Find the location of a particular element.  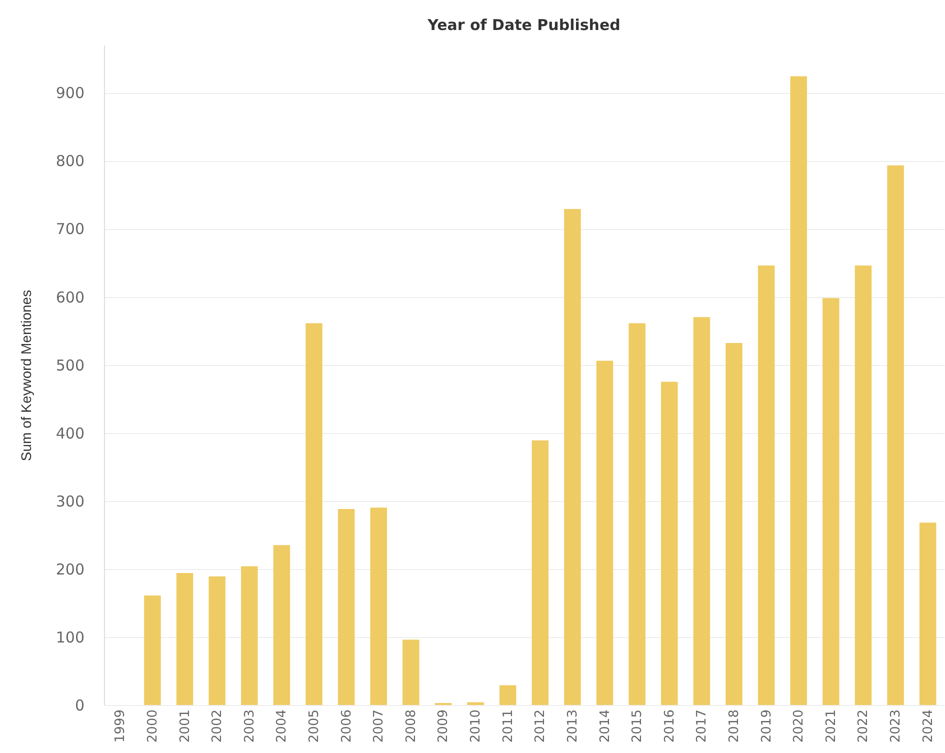

x-tick-label: 2011 is located at coordinates (508, 726).